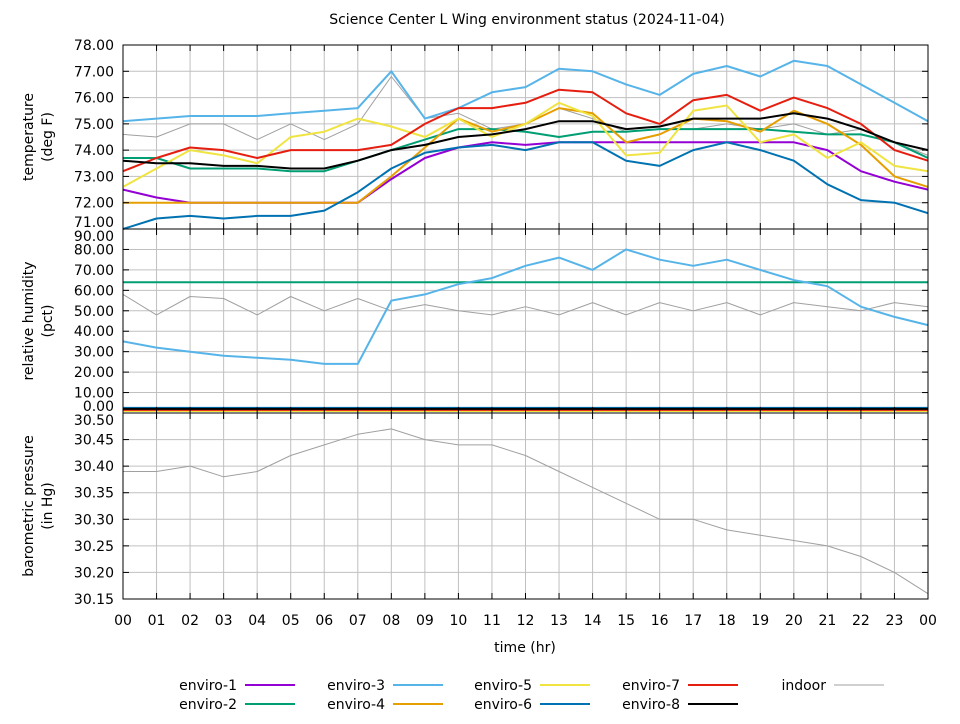 The image size is (960, 724). I want to click on x-tick-label: 04, so click(257, 621).